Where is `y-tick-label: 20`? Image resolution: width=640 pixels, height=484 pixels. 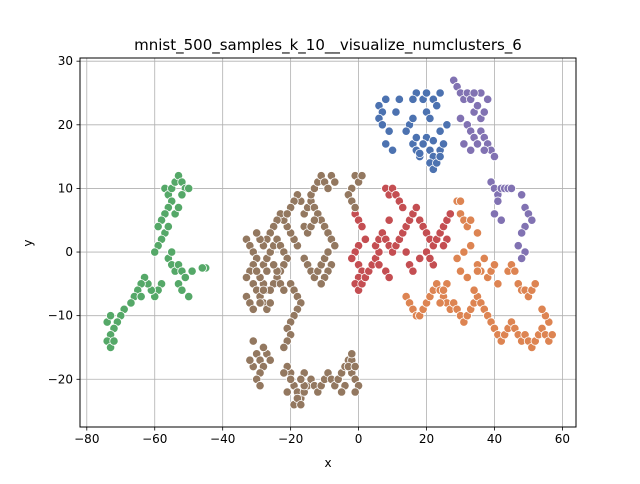
y-tick-label: 20 is located at coordinates (65, 125).